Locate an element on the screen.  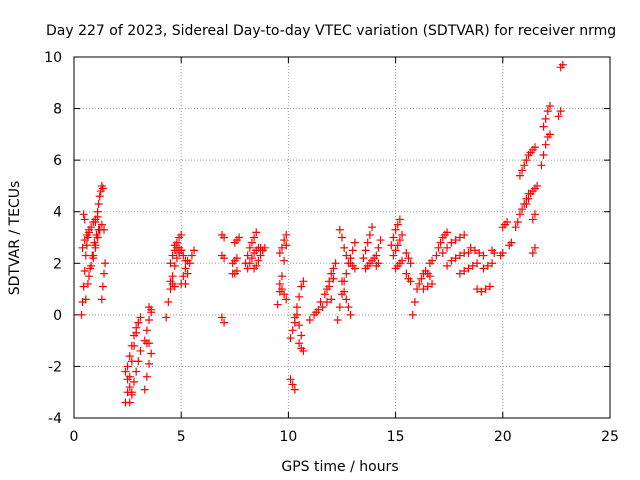
y-tick-label: 10 is located at coordinates (53, 58).